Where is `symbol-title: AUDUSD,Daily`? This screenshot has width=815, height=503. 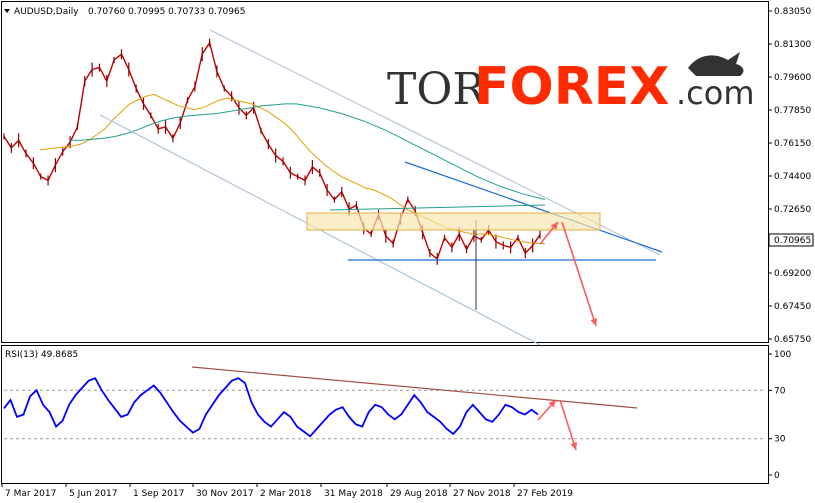
symbol-title: AUDUSD,Daily is located at coordinates (46, 12).